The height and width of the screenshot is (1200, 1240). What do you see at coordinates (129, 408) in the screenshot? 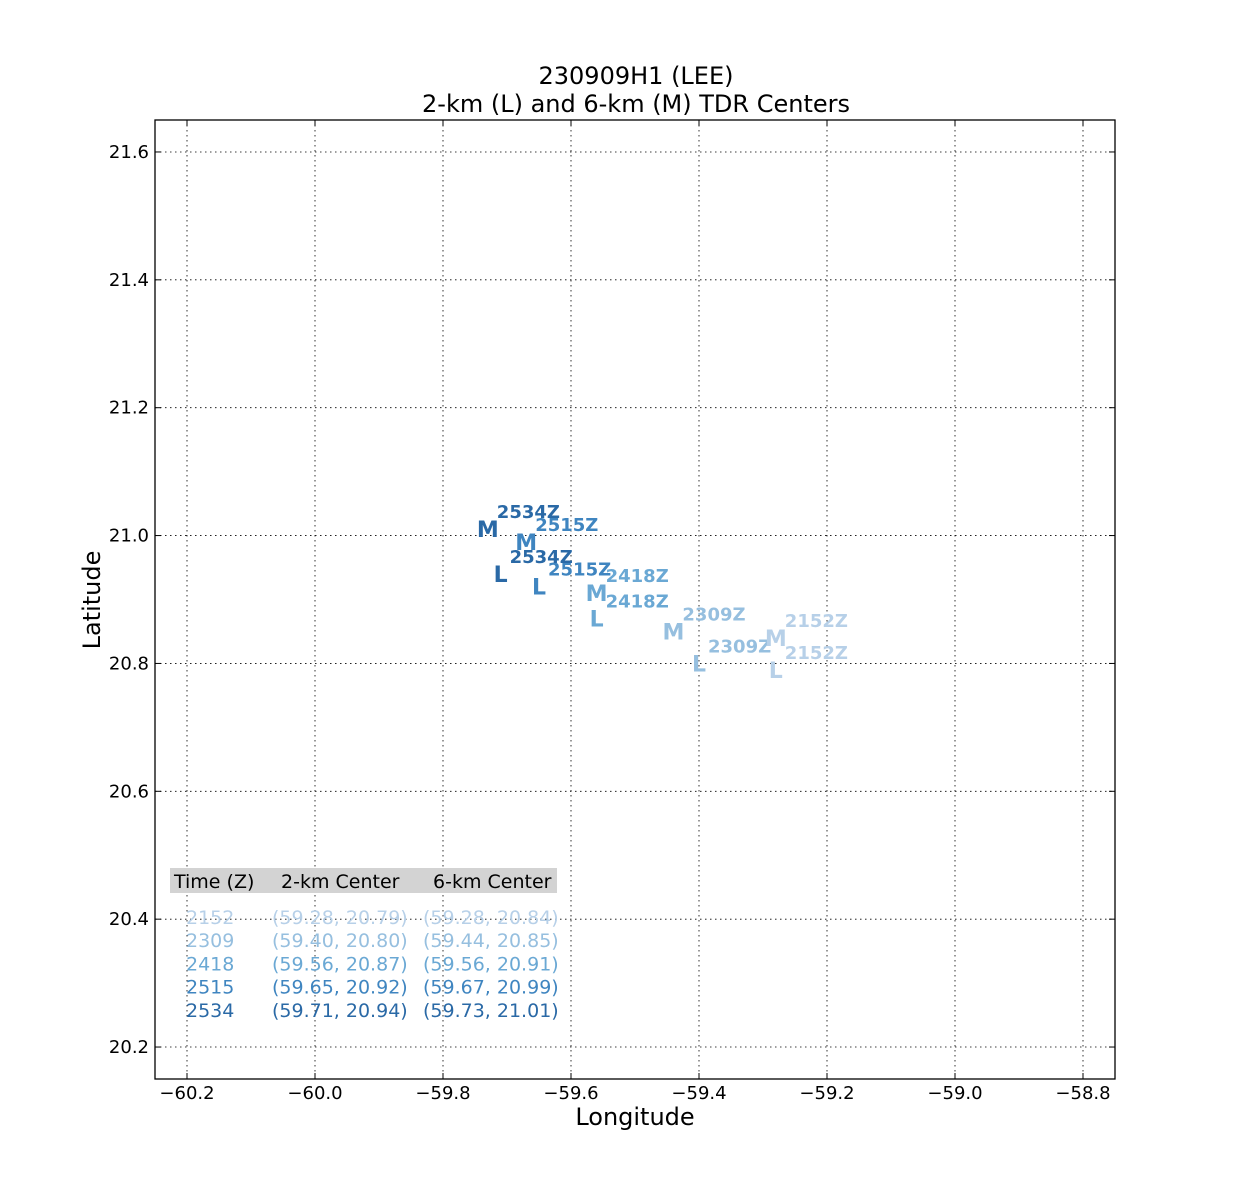
I see `y-tick-label: 21.2` at bounding box center [129, 408].